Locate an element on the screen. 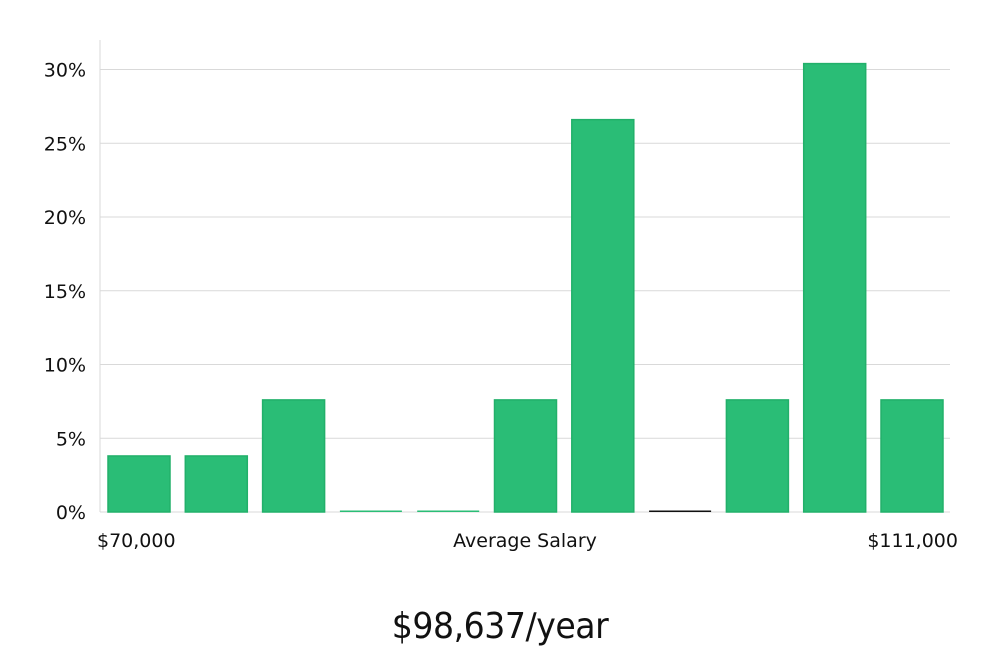  y-tick-label: 30% is located at coordinates (65, 71).